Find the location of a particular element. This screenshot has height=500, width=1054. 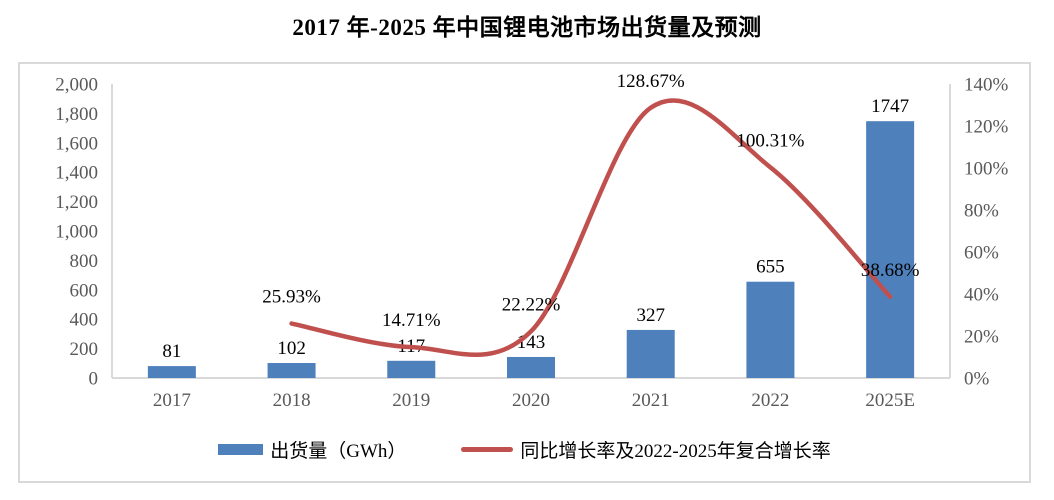

bar-value-label: 655 is located at coordinates (770, 267).